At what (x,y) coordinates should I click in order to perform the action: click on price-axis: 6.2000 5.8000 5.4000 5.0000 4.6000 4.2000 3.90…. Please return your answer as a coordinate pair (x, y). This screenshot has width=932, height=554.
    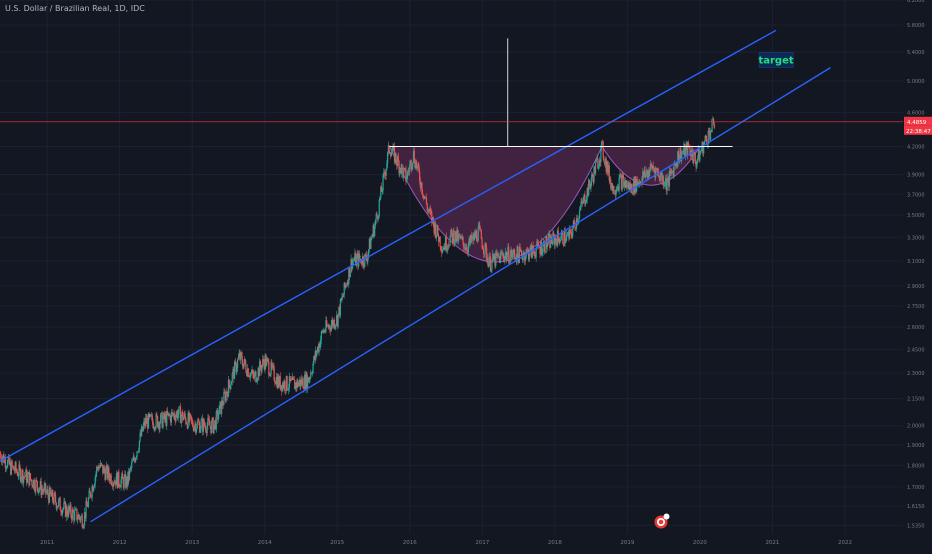
    Looking at the image, I should click on (917, 275).